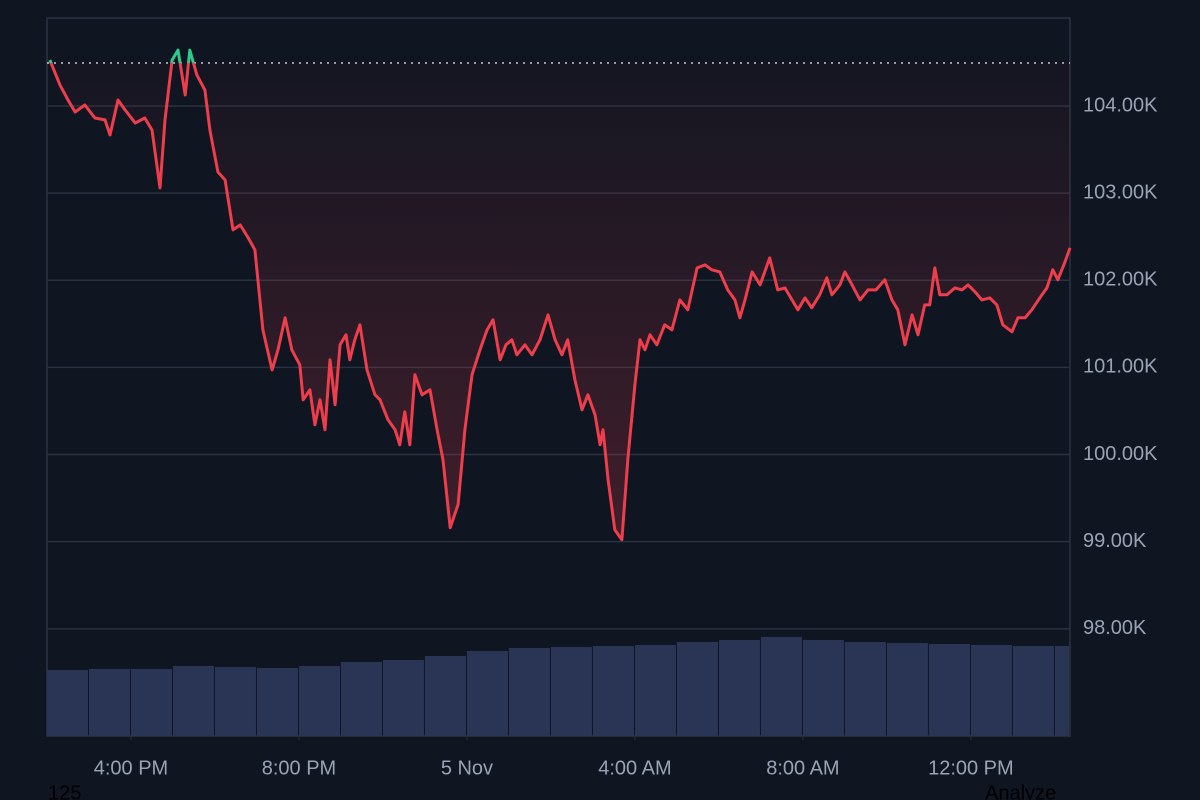 This screenshot has width=1200, height=800. What do you see at coordinates (1020, 791) in the screenshot?
I see `footer-right: Analyze` at bounding box center [1020, 791].